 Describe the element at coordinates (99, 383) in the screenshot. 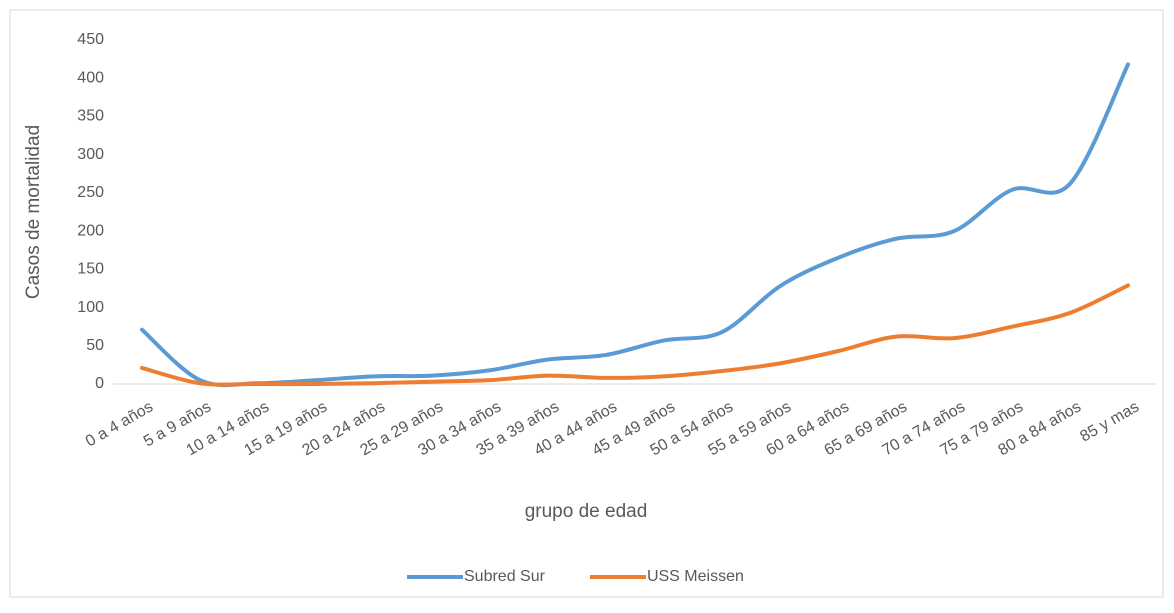

I see `y-tick-label: 0` at that location.